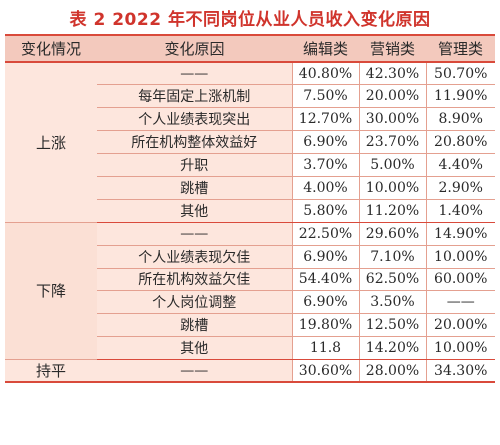 Image resolution: width=500 pixels, height=445 pixels. I want to click on table-row: 跳槽 4.00% 10.00% 2.90%, so click(250, 188).